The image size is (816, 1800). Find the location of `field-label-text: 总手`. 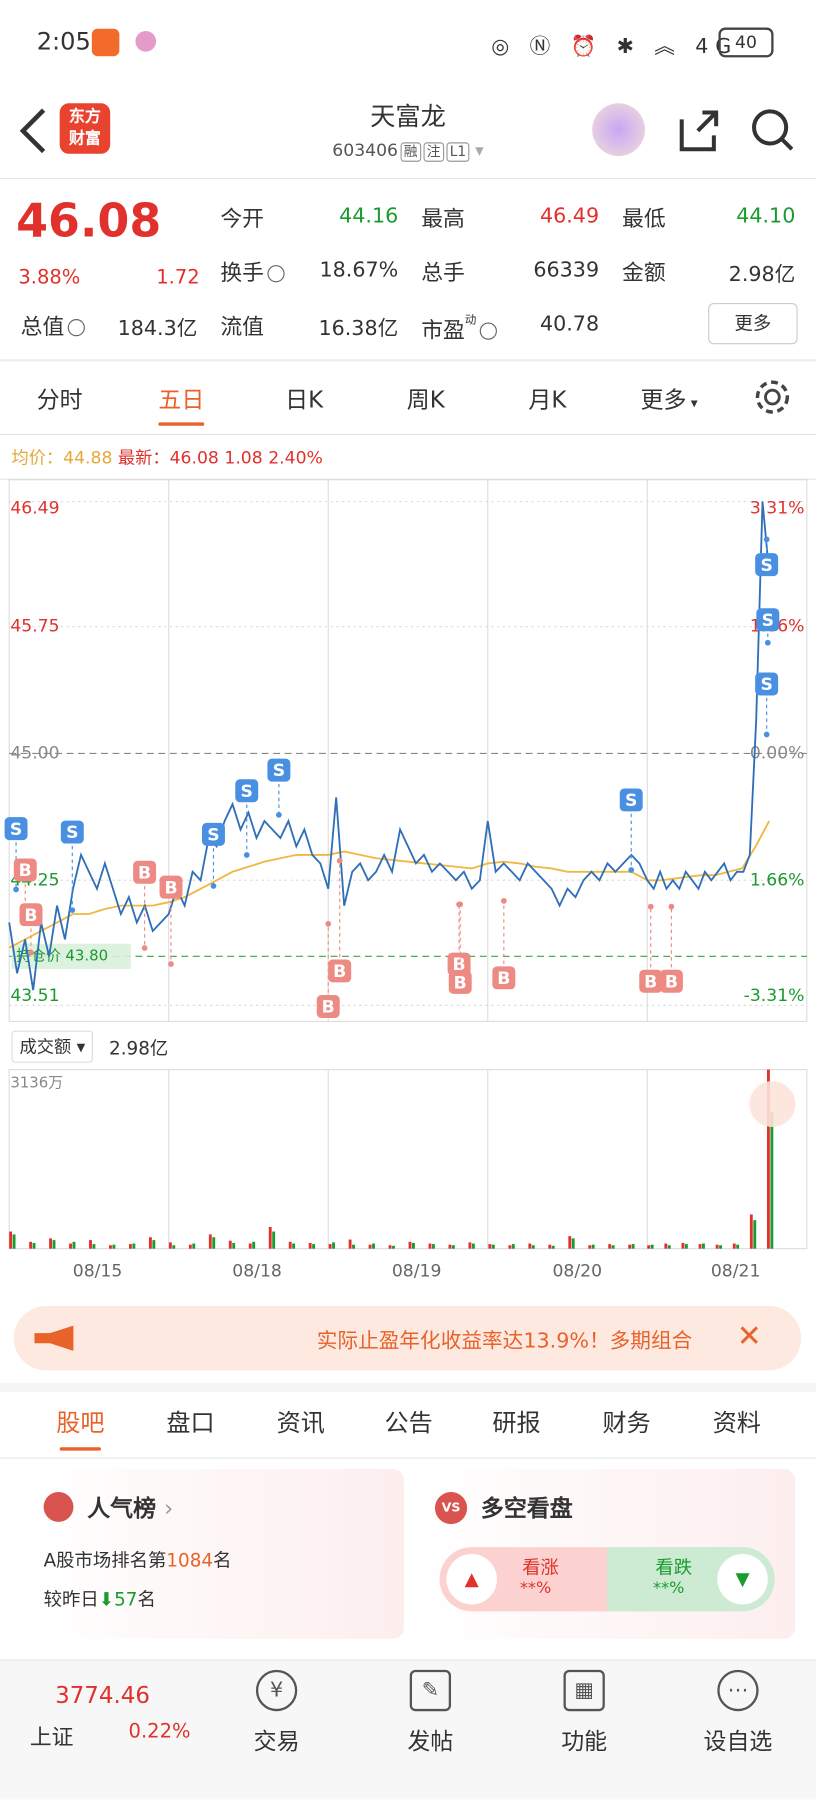

field-label-text: 总手 is located at coordinates (443, 273).